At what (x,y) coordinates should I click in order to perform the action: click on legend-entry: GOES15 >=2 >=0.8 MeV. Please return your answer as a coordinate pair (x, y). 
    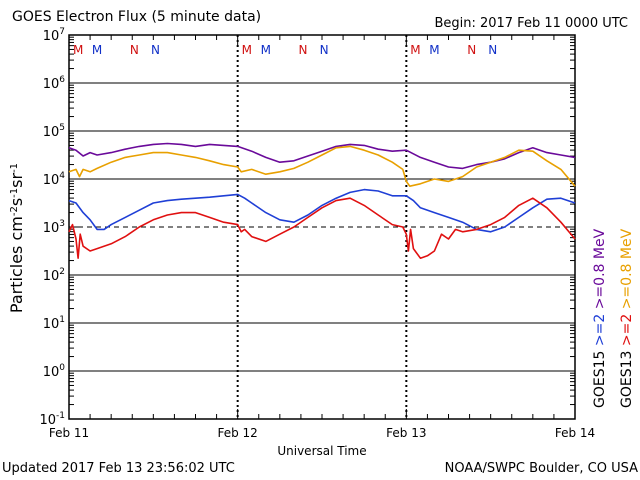
    Looking at the image, I should click on (600, 318).